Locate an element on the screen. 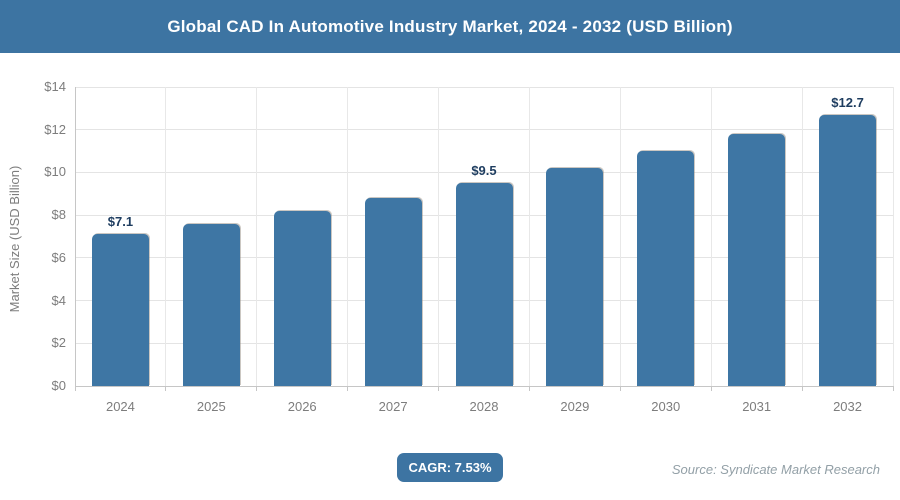  y-tick-label: $14 is located at coordinates (55, 86).